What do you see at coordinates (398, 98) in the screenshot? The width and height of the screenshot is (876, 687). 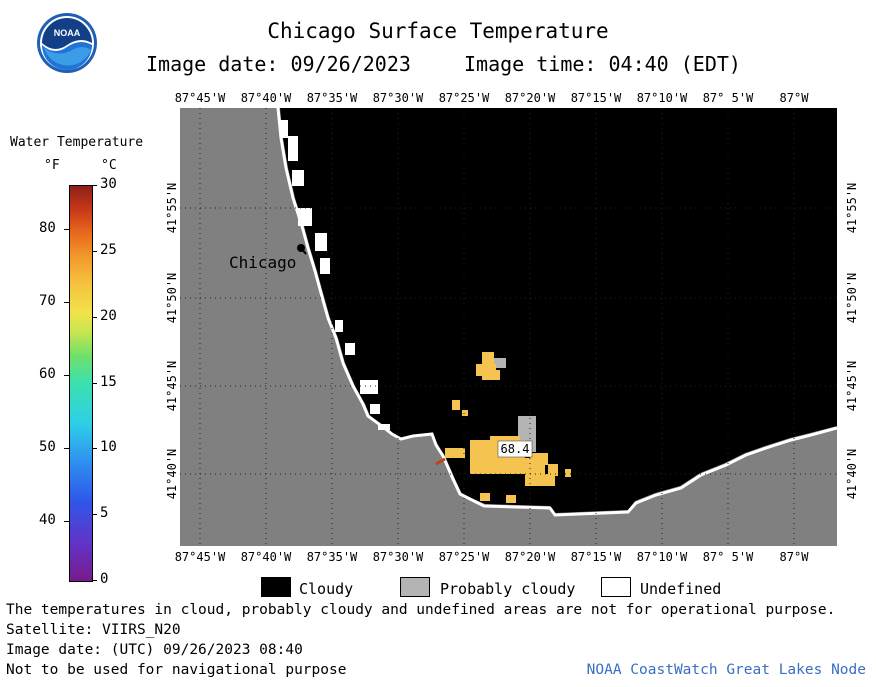 I see `lon-label-top: 87°30'W` at bounding box center [398, 98].